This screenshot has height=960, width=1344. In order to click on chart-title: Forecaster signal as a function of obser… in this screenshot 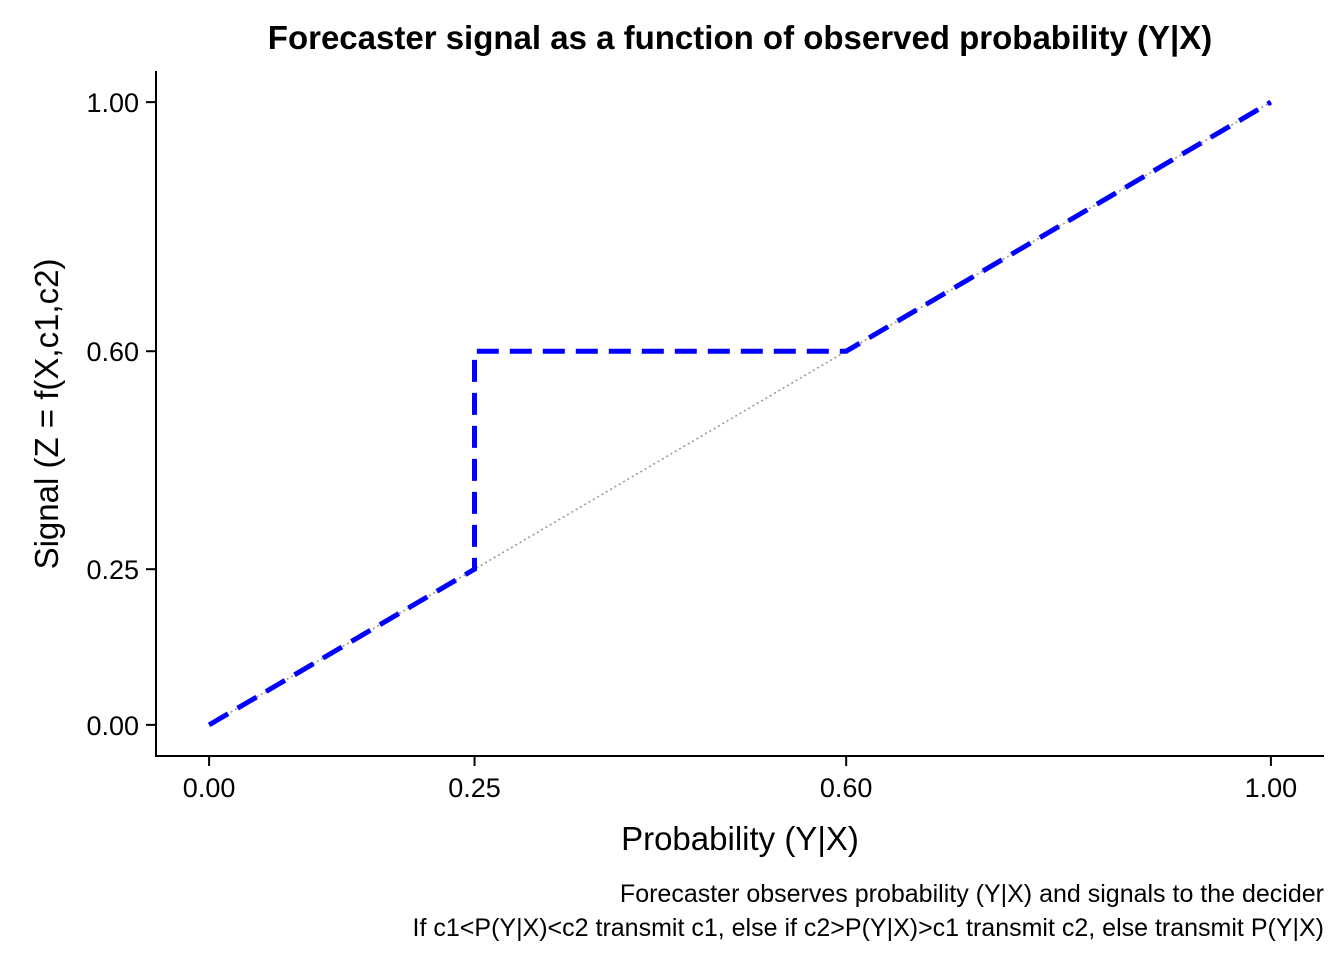, I will do `click(740, 37)`.